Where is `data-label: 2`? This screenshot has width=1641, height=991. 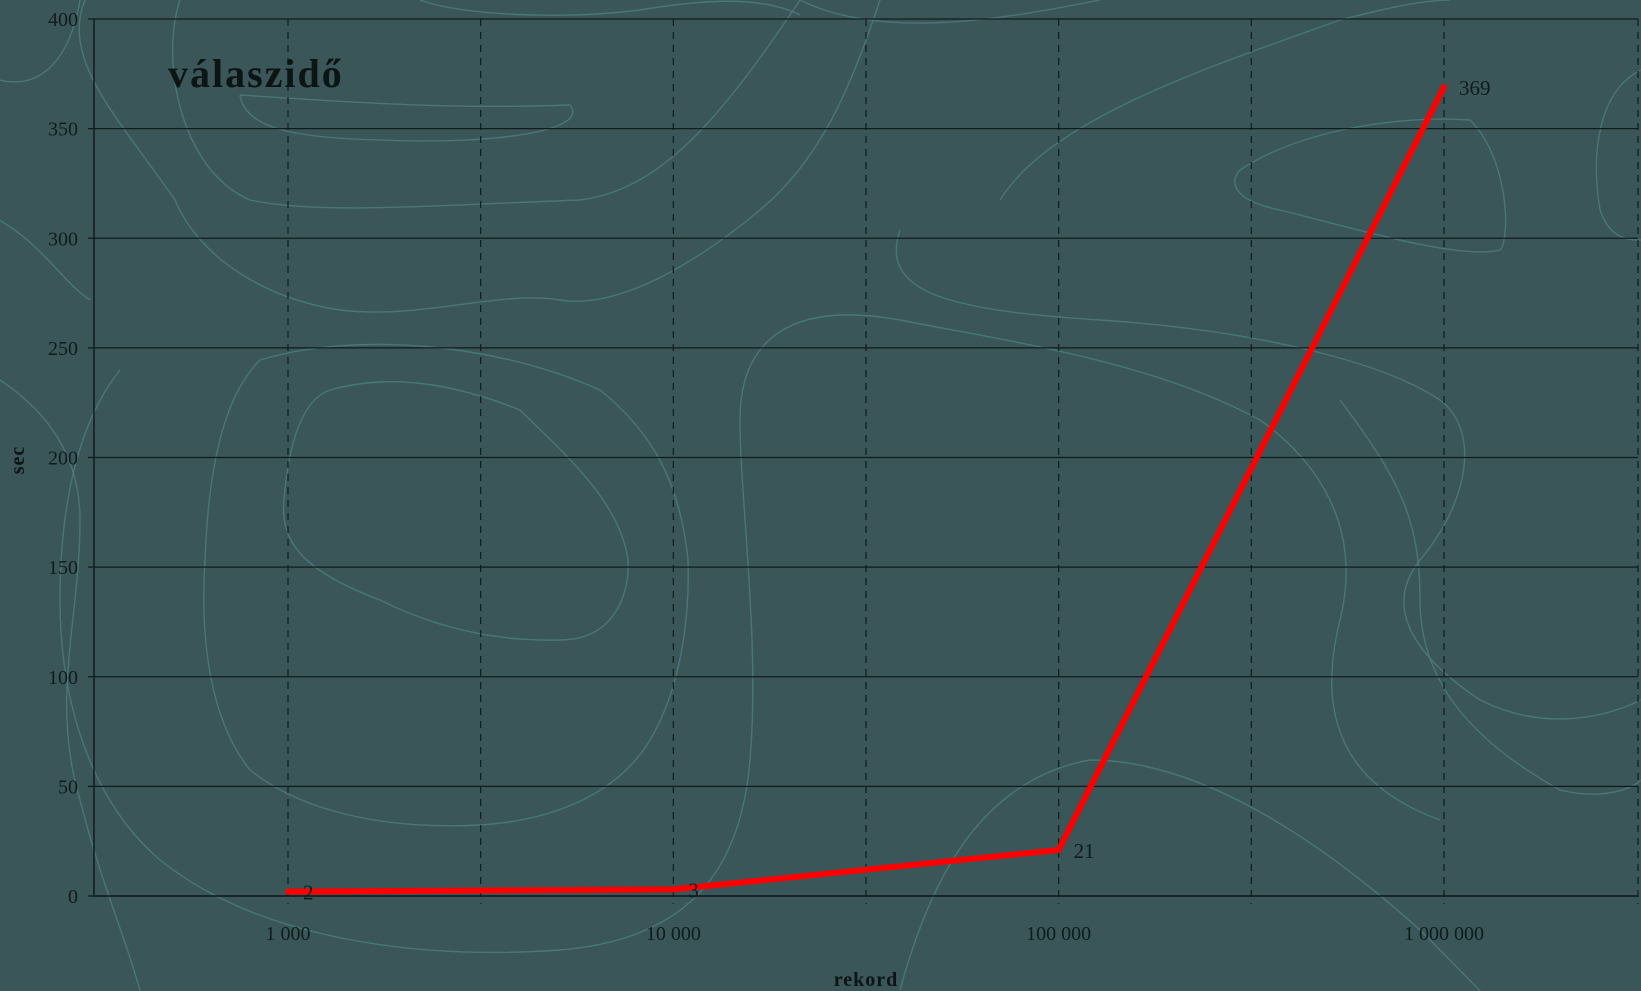
data-label: 2 is located at coordinates (308, 893).